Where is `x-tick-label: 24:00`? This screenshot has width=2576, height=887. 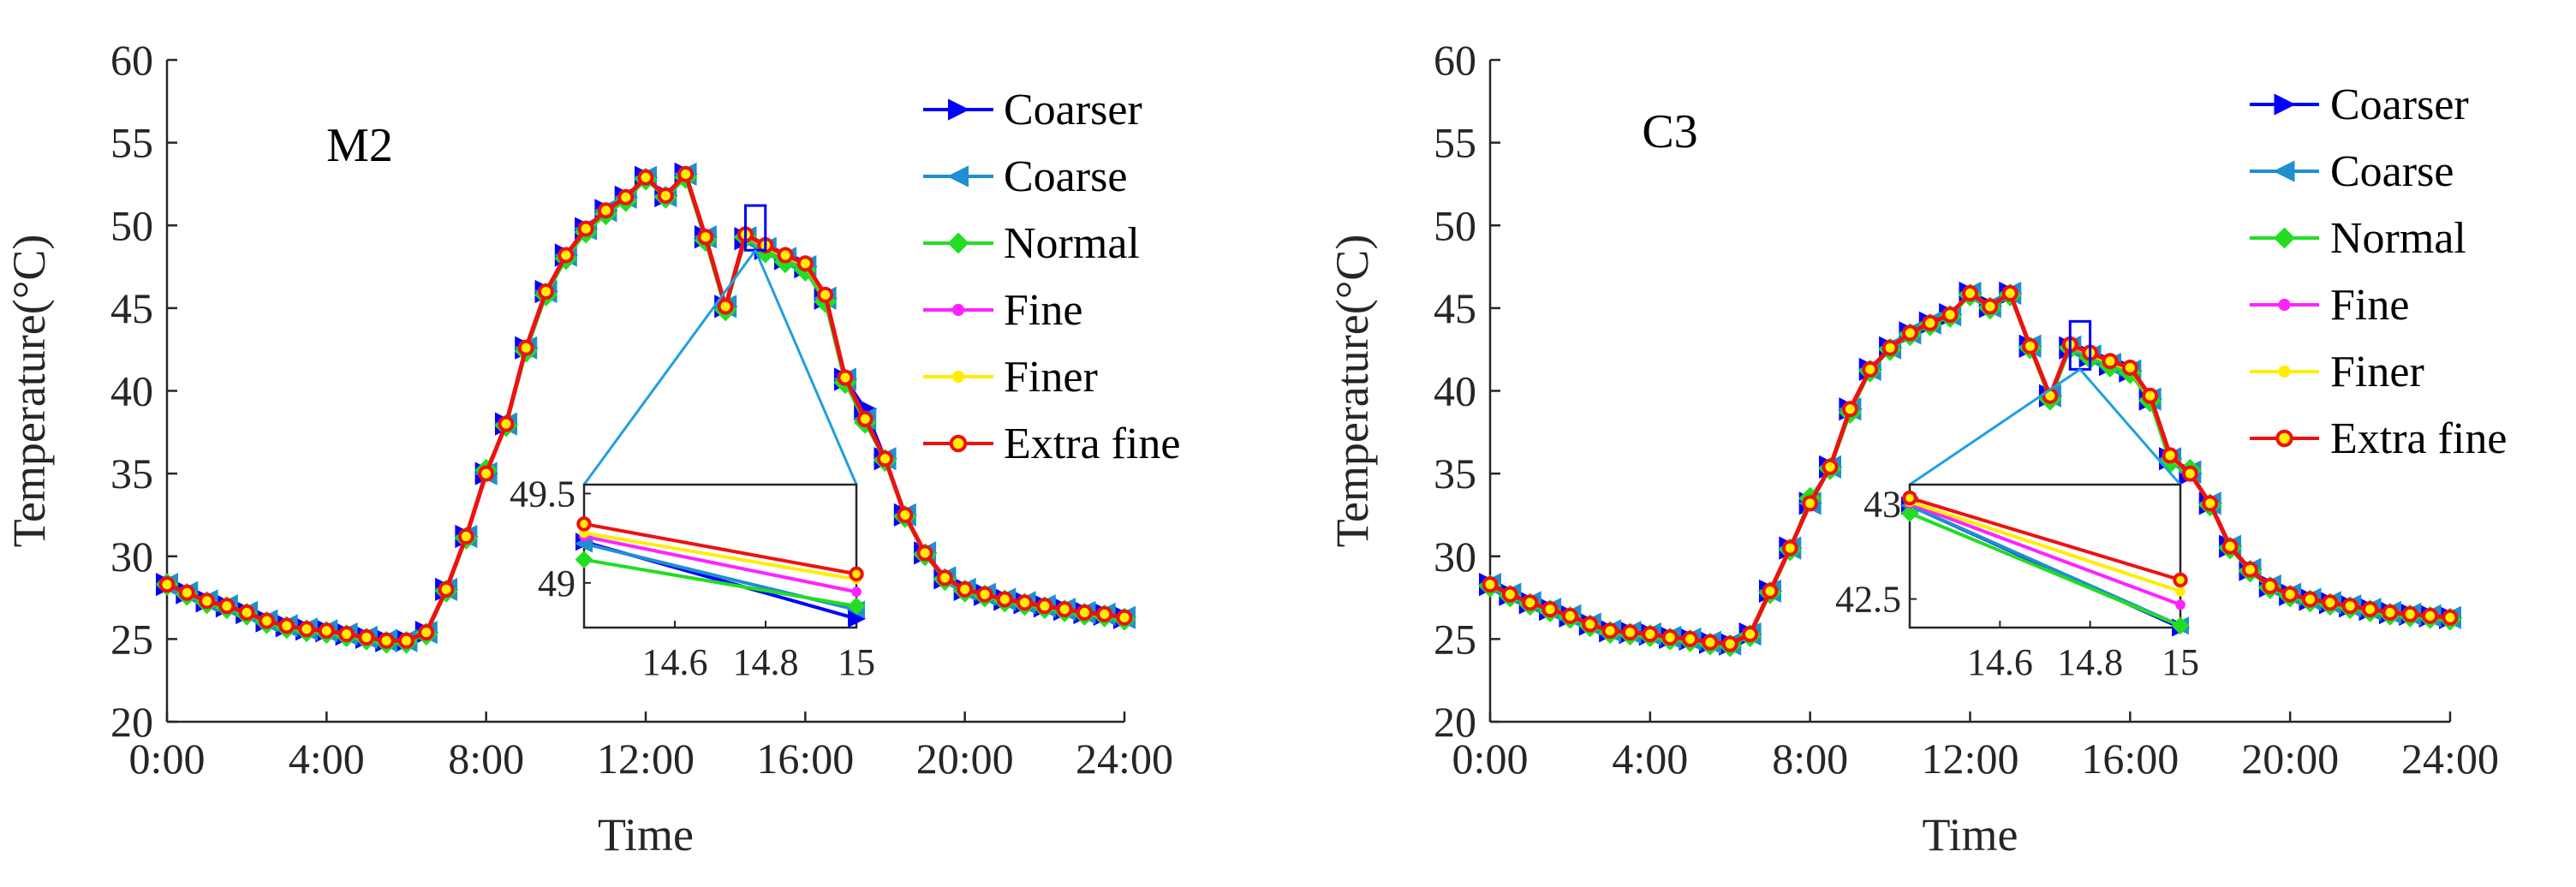
x-tick-label: 24:00 is located at coordinates (1124, 759).